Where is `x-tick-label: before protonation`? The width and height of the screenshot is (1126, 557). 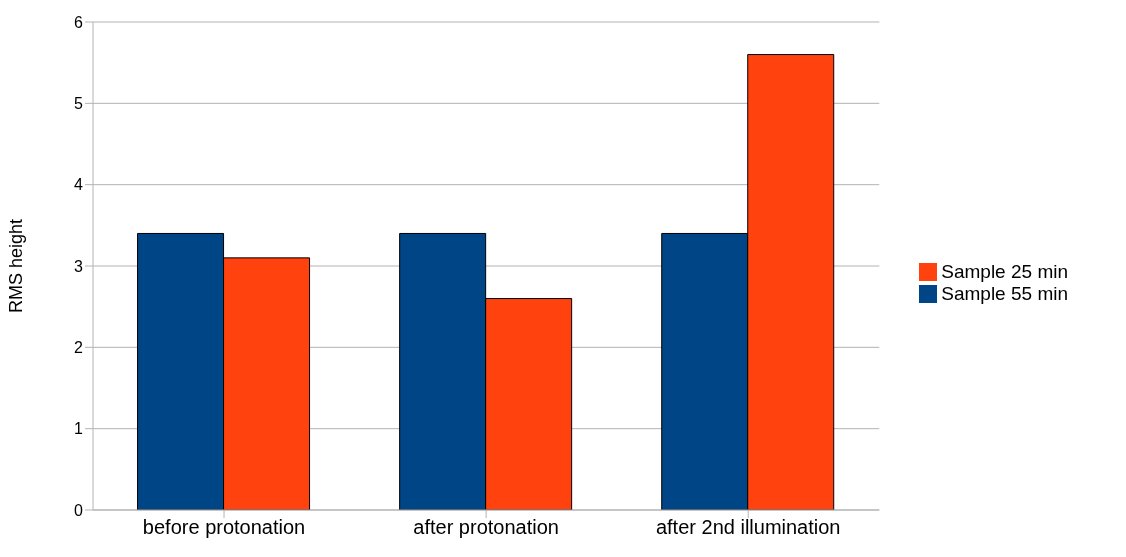 x-tick-label: before protonation is located at coordinates (224, 527).